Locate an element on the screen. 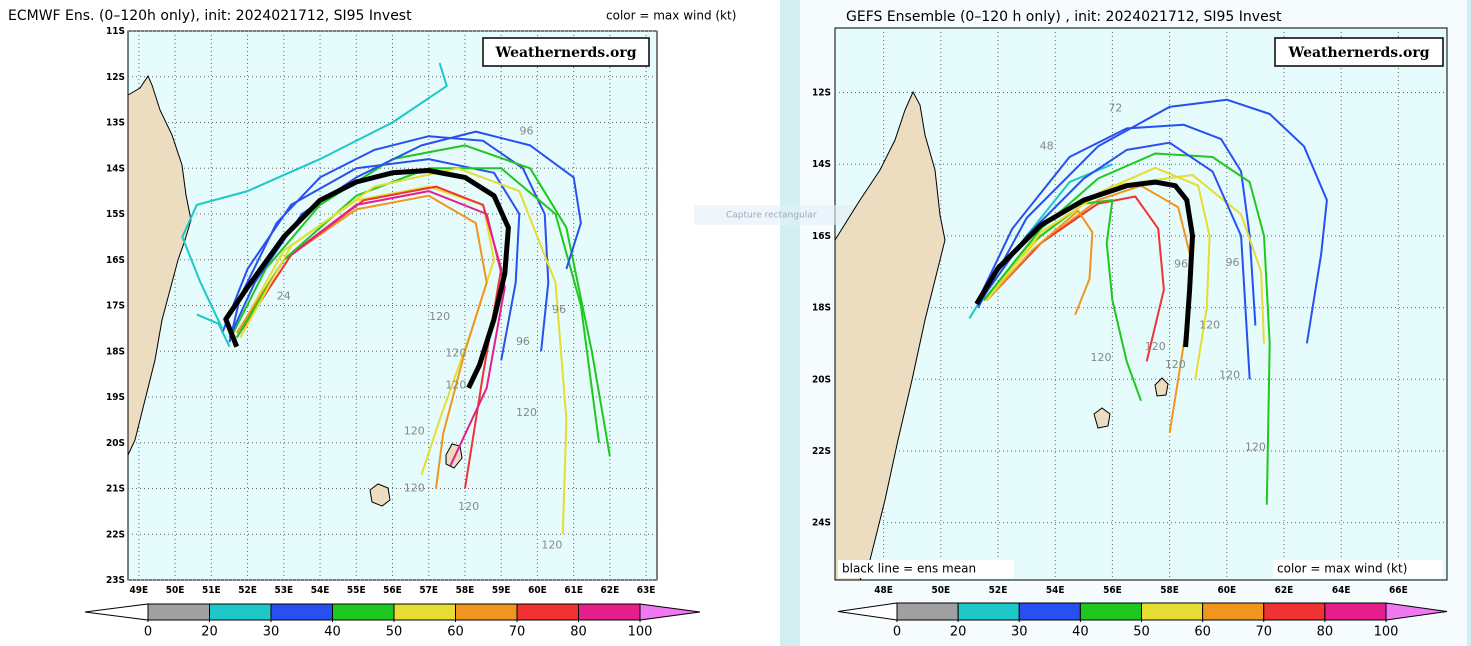 The height and width of the screenshot is (646, 1471). lon-tick-label: 49E is located at coordinates (139, 590).